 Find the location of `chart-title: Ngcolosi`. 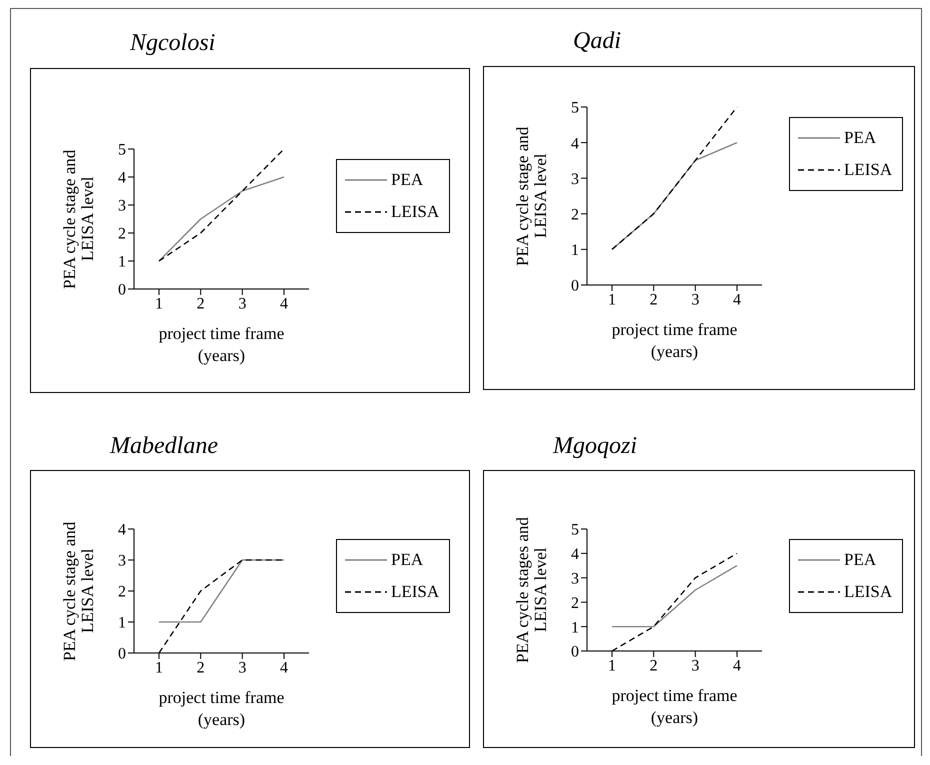

chart-title: Ngcolosi is located at coordinates (173, 43).